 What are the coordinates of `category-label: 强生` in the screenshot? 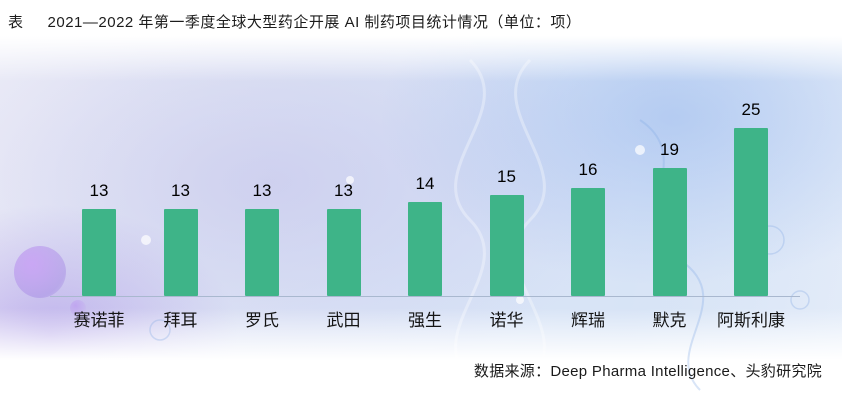 It's located at (425, 320).